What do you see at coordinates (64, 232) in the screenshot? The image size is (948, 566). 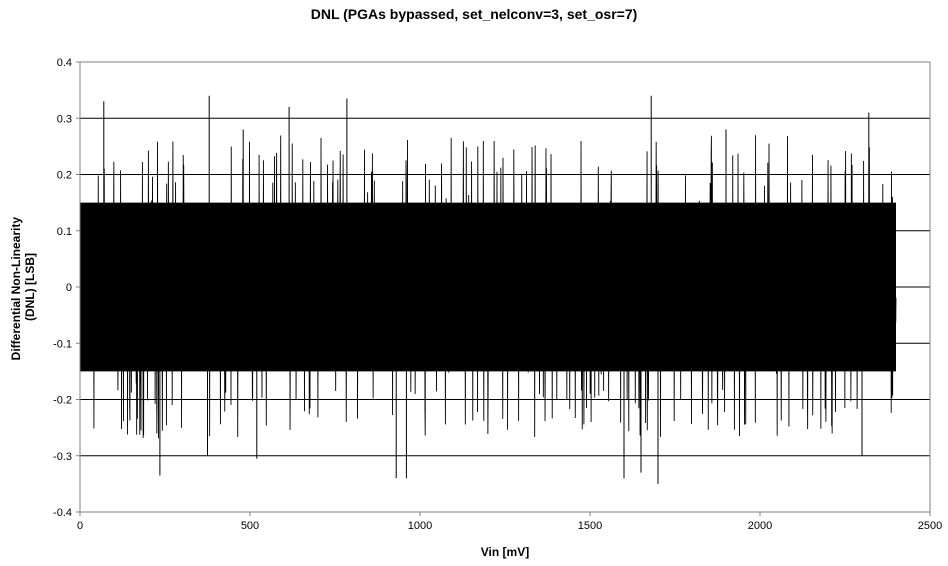 I see `y-tick-label-3: 0.1` at bounding box center [64, 232].